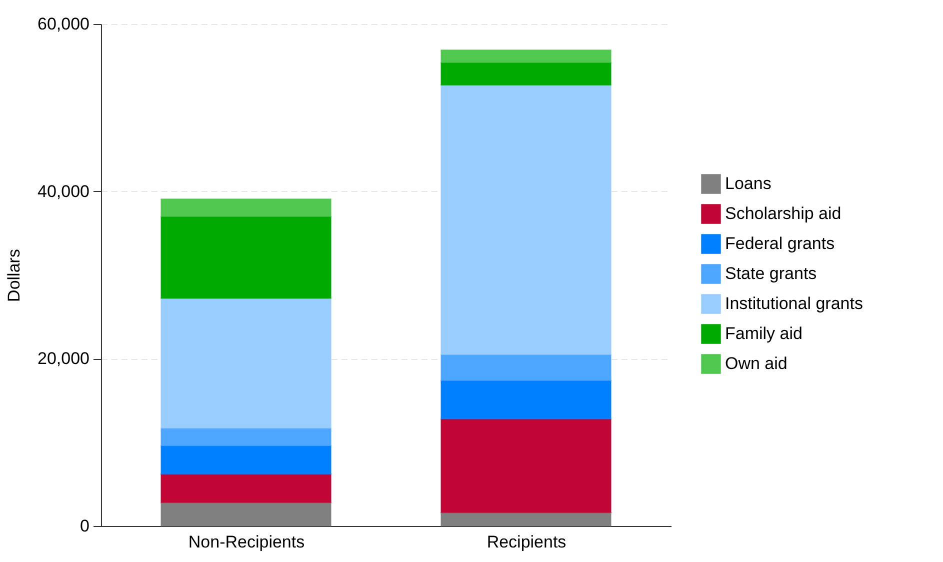  I want to click on y-tick-label: 20,000, so click(64, 358).